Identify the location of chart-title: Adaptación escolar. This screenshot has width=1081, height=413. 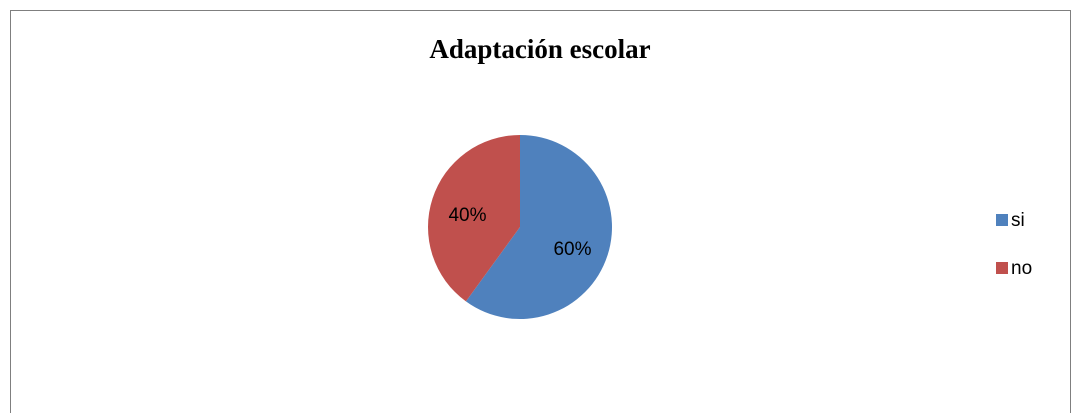
(539, 49).